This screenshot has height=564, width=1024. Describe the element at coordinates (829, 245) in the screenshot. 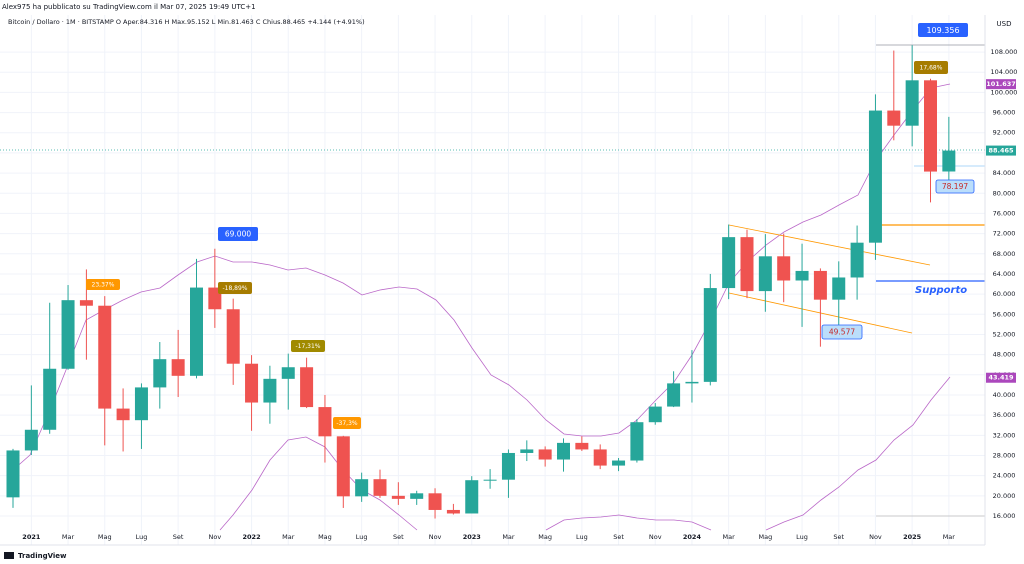

I see `channel-line` at that location.